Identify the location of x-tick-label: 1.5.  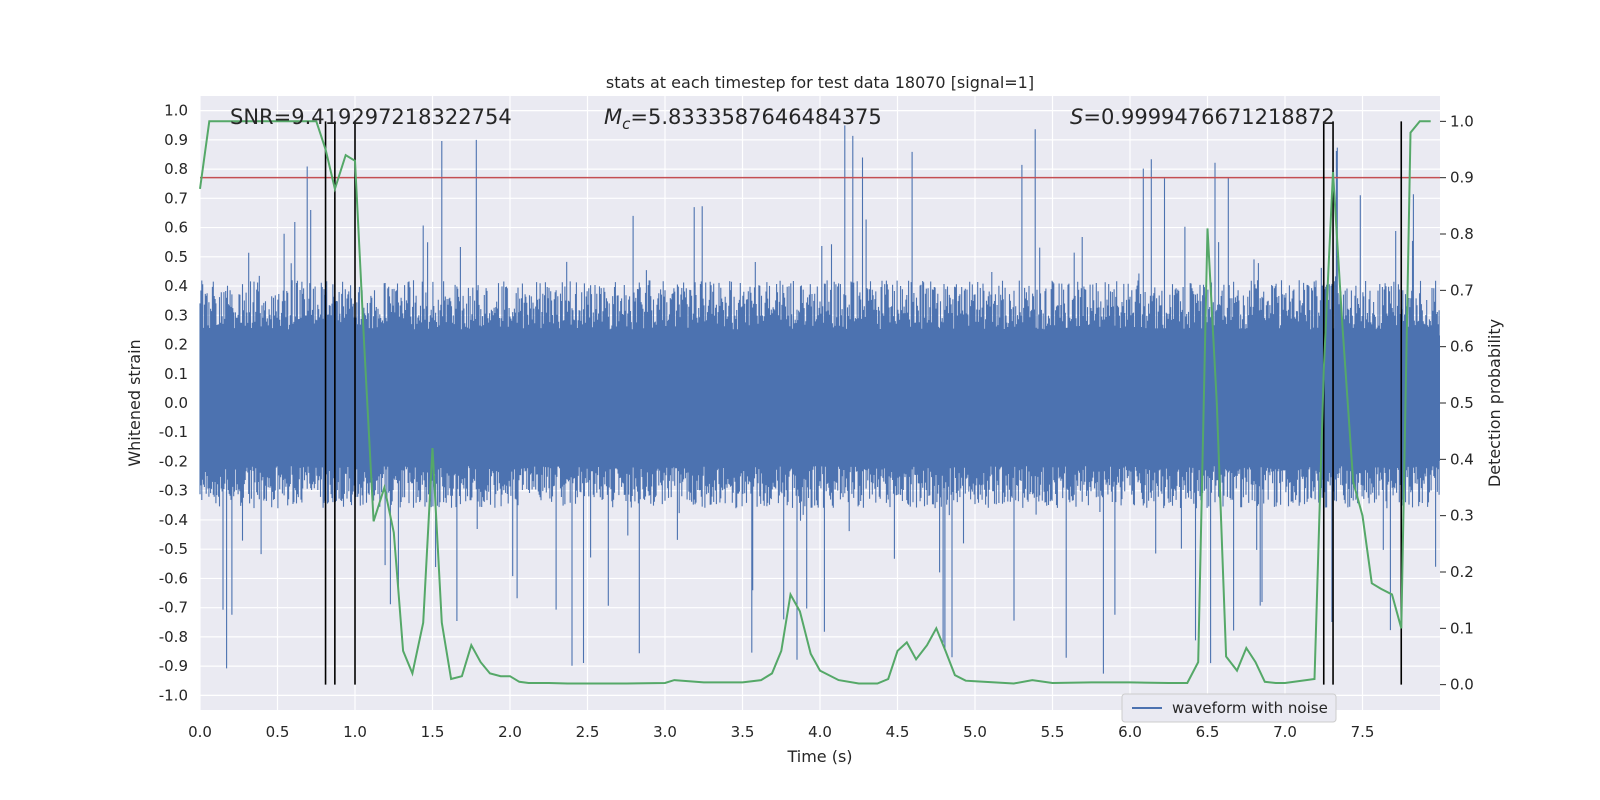
(433, 732).